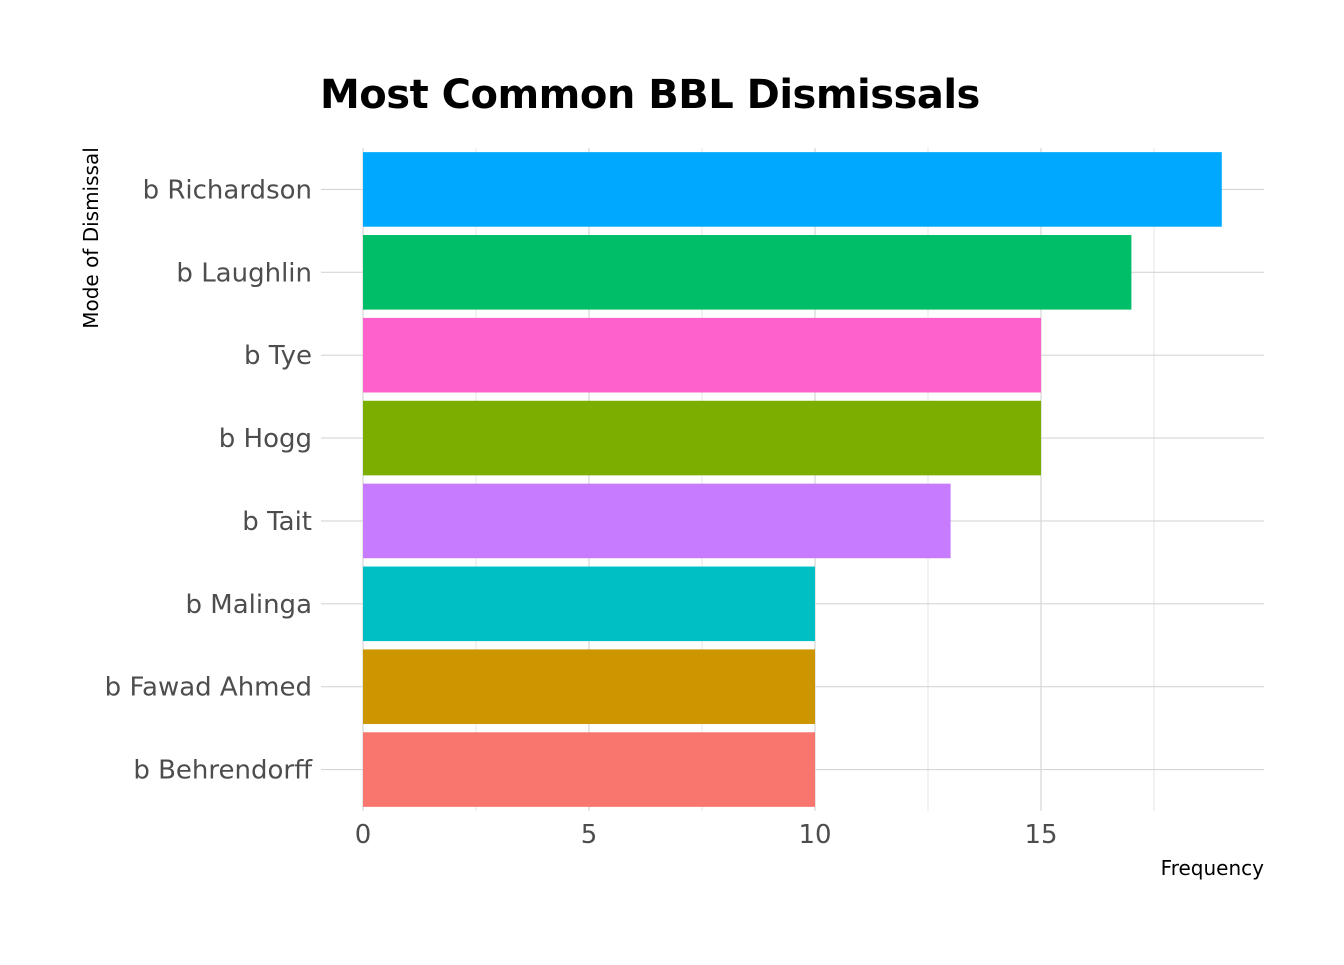 Image resolution: width=1344 pixels, height=965 pixels. What do you see at coordinates (244, 273) in the screenshot?
I see `y-tick-label: b Laughlin` at bounding box center [244, 273].